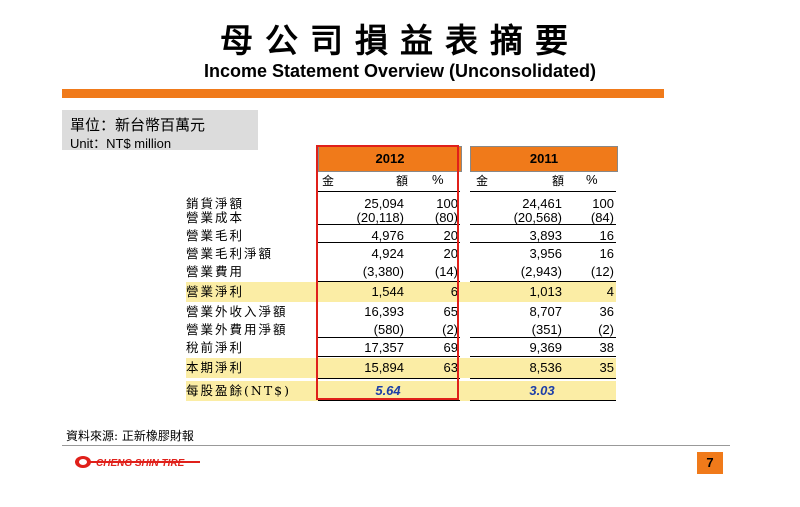 Image resolution: width=800 pixels, height=507 pixels. What do you see at coordinates (606, 347) in the screenshot?
I see `percent-2011: 38` at bounding box center [606, 347].